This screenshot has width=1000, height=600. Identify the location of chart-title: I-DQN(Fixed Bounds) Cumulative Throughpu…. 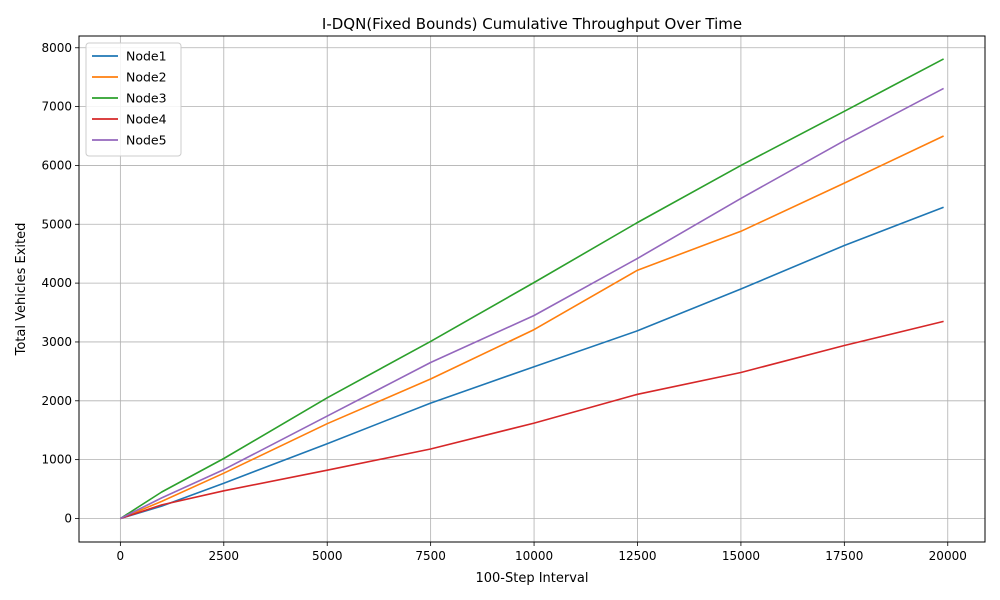
(532, 24).